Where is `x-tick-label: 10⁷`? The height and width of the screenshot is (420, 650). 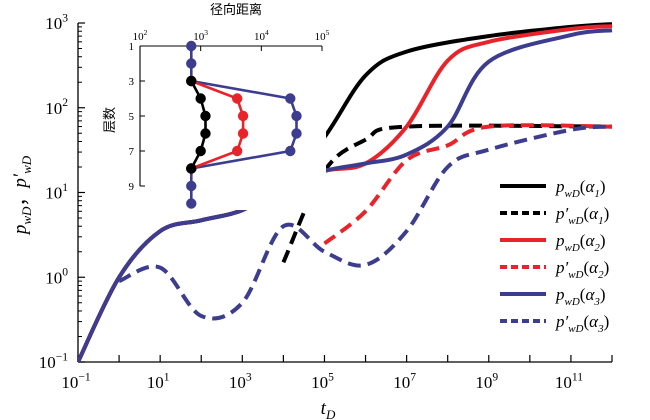
x-tick-label: 10⁷ is located at coordinates (404, 381).